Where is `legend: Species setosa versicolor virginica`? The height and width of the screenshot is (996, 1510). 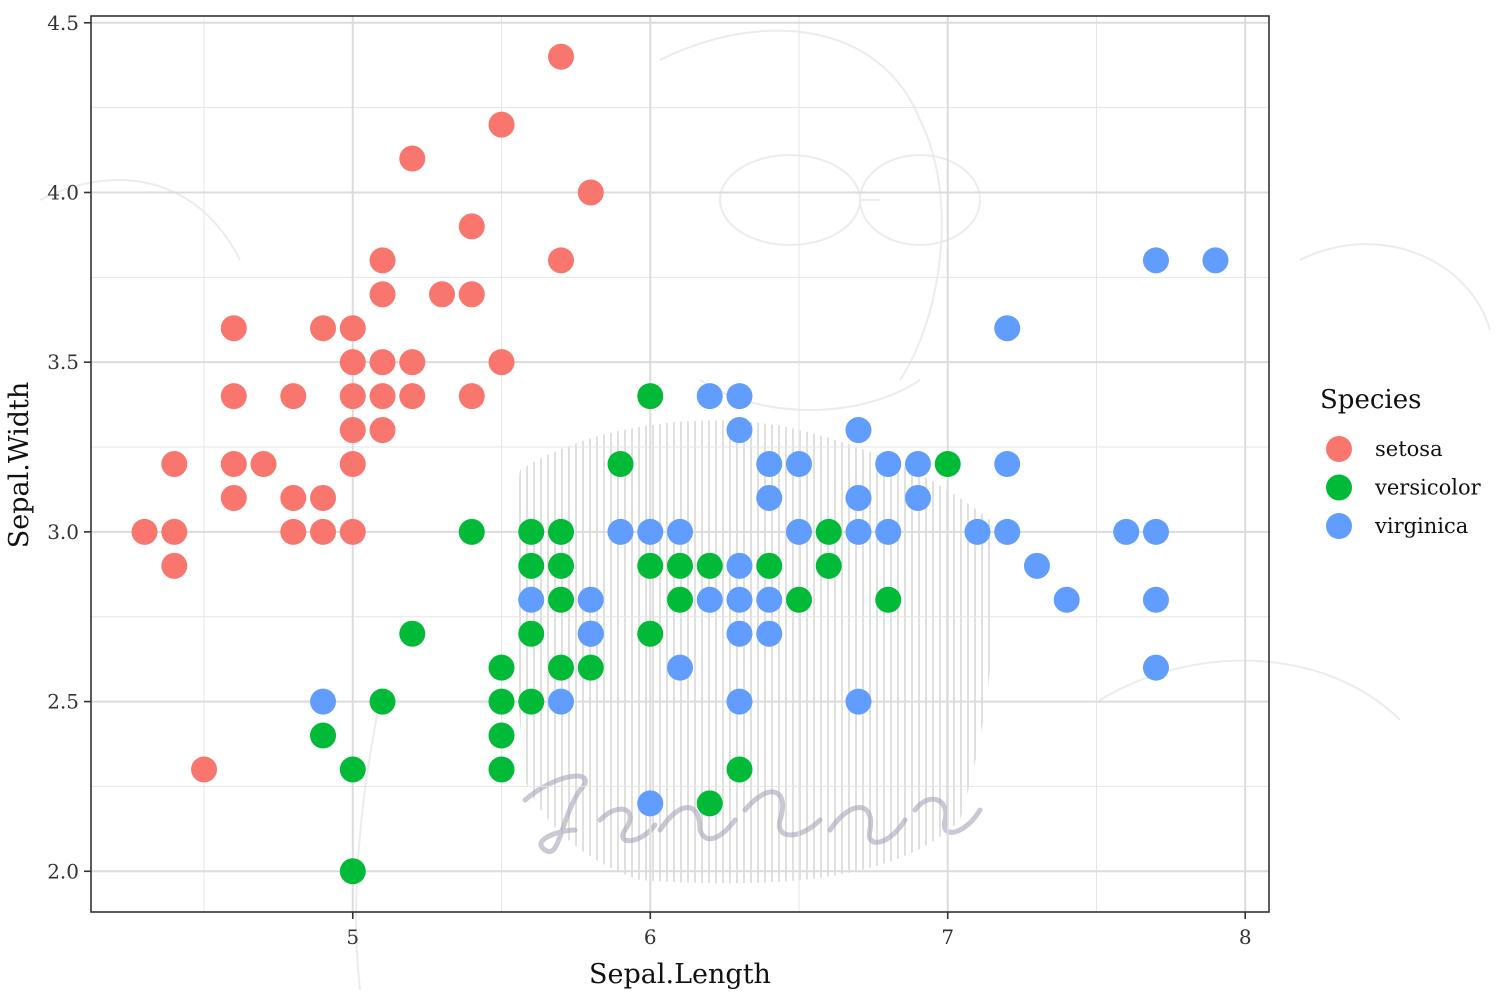 legend: Species setosa versicolor virginica is located at coordinates (1401, 462).